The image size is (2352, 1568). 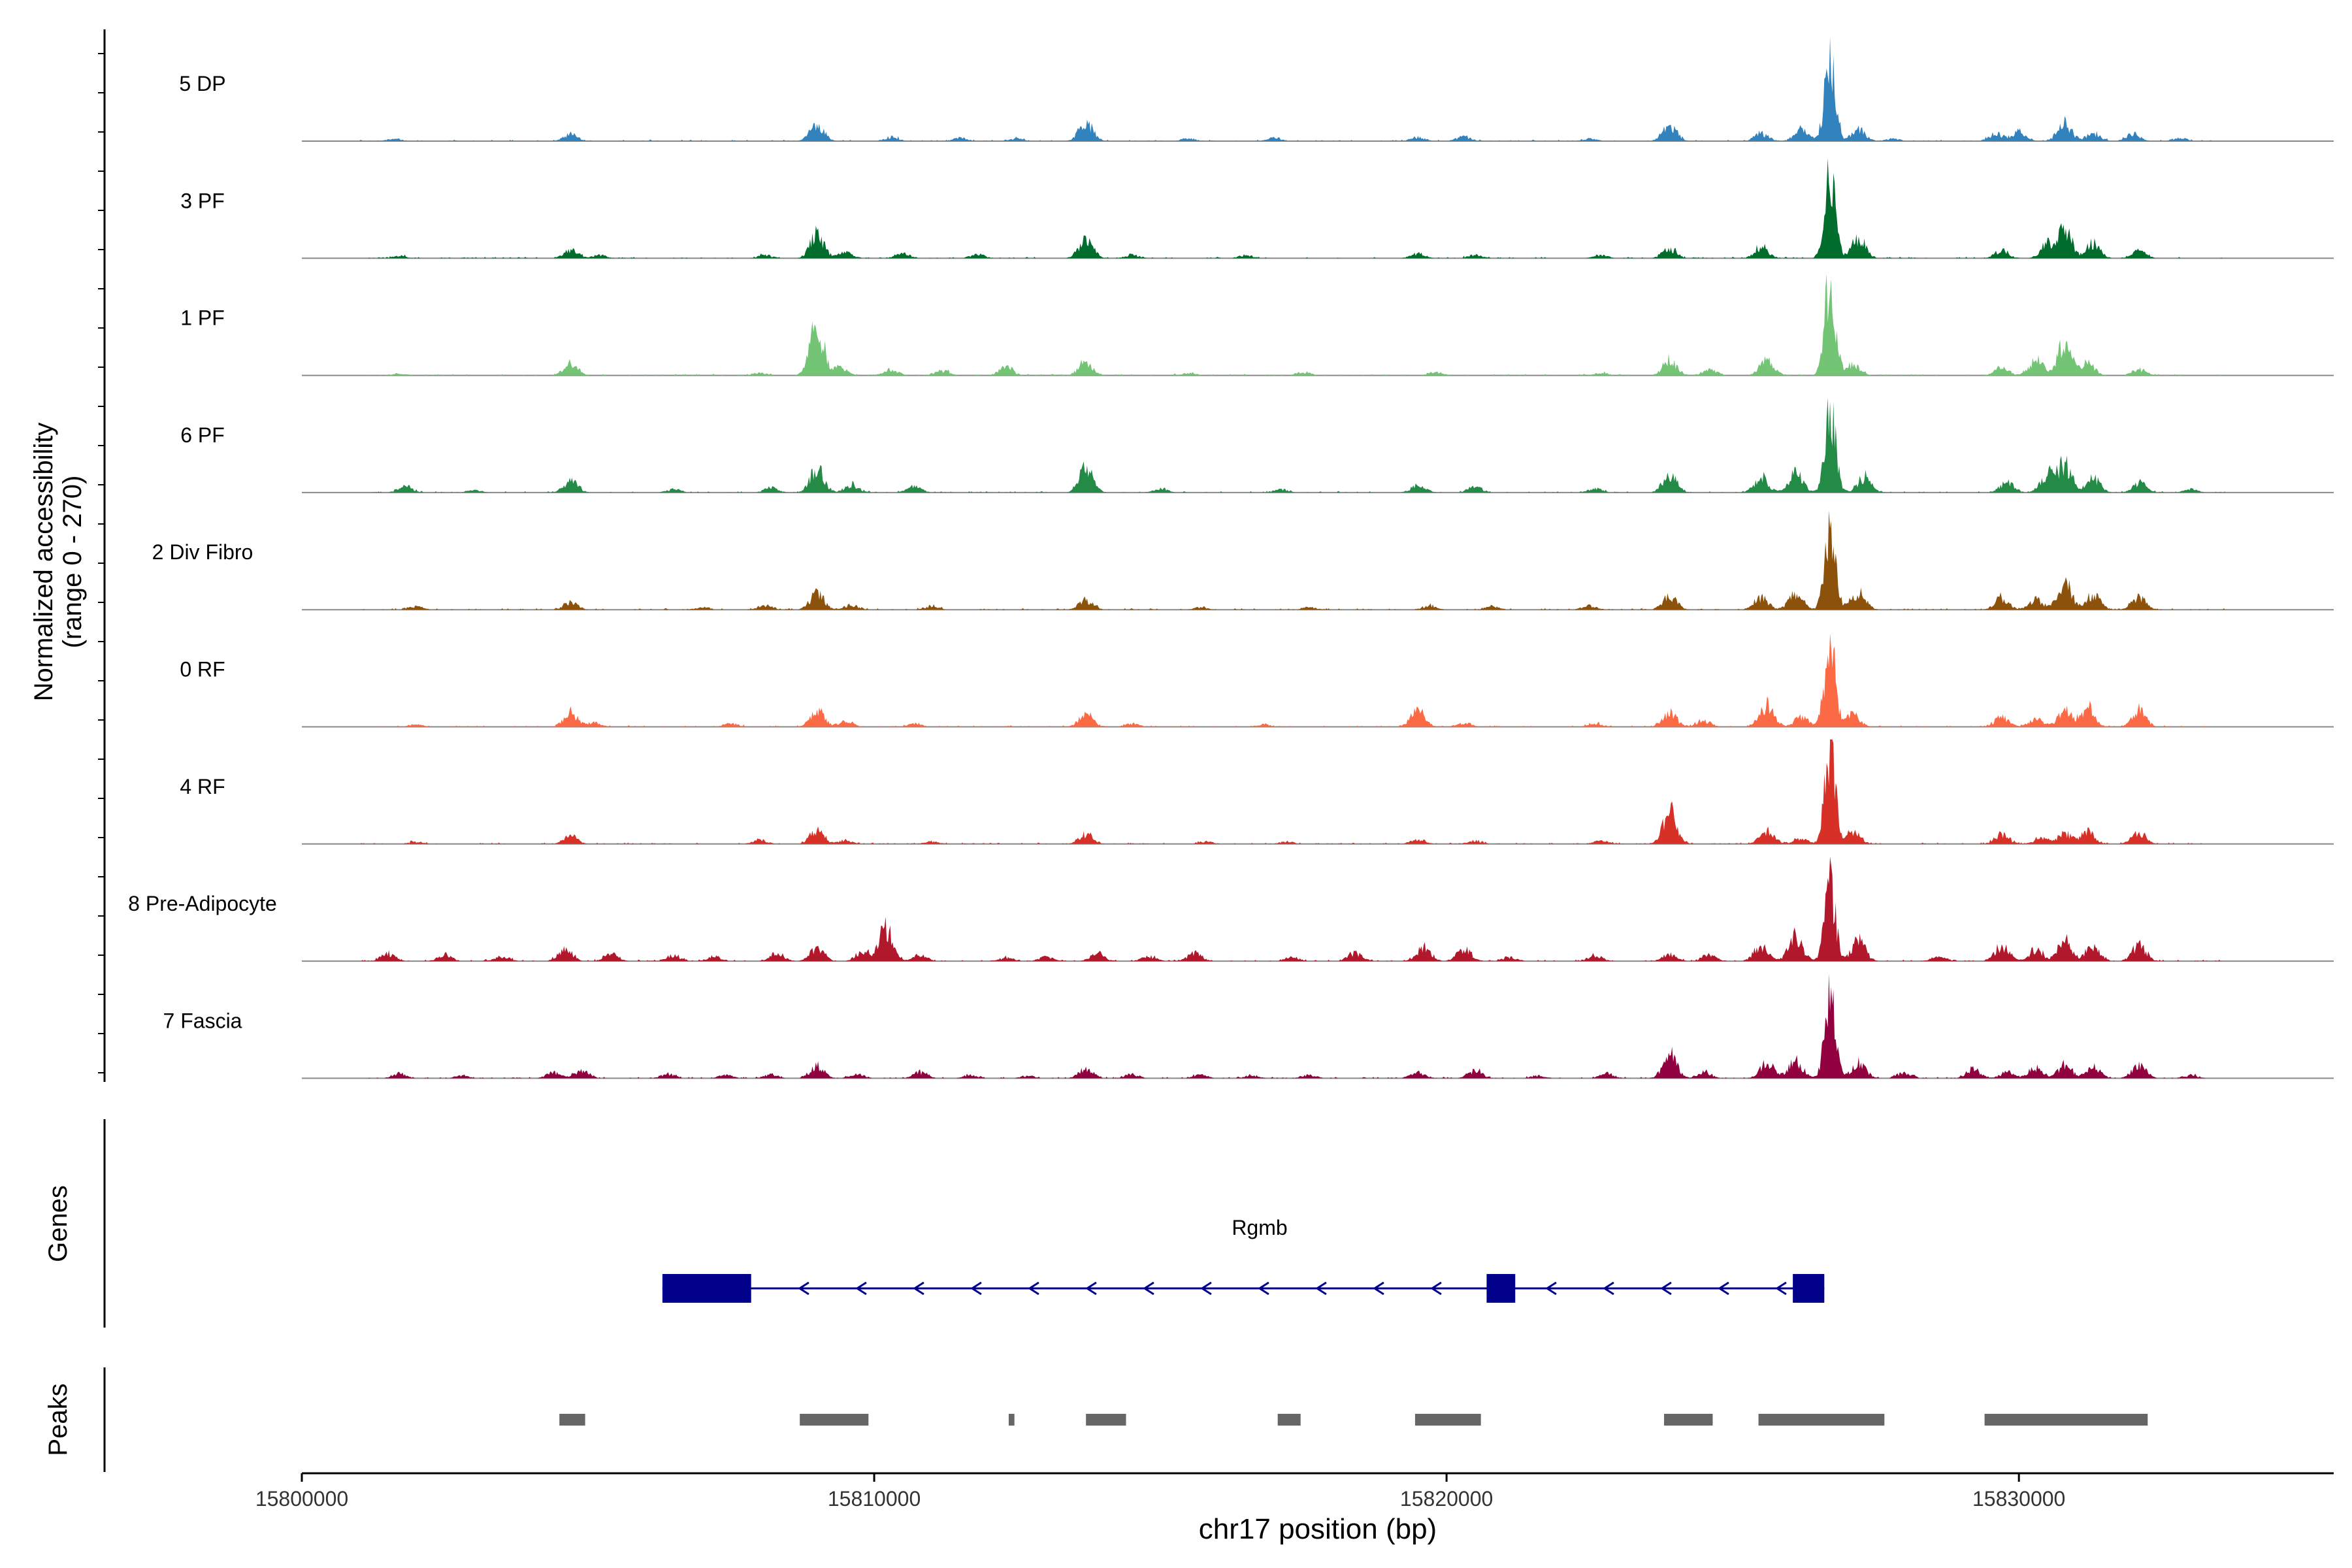 What do you see at coordinates (1259, 1227) in the screenshot?
I see `gene-name-label: Rgmb` at bounding box center [1259, 1227].